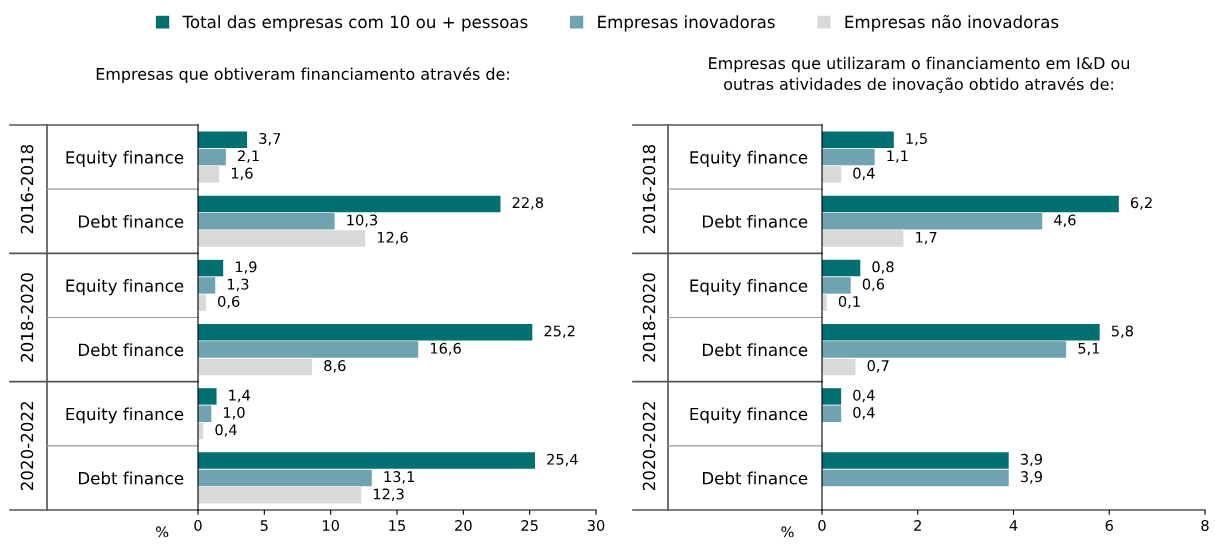  What do you see at coordinates (335, 366) in the screenshot?
I see `data-label: 8,6` at bounding box center [335, 366].